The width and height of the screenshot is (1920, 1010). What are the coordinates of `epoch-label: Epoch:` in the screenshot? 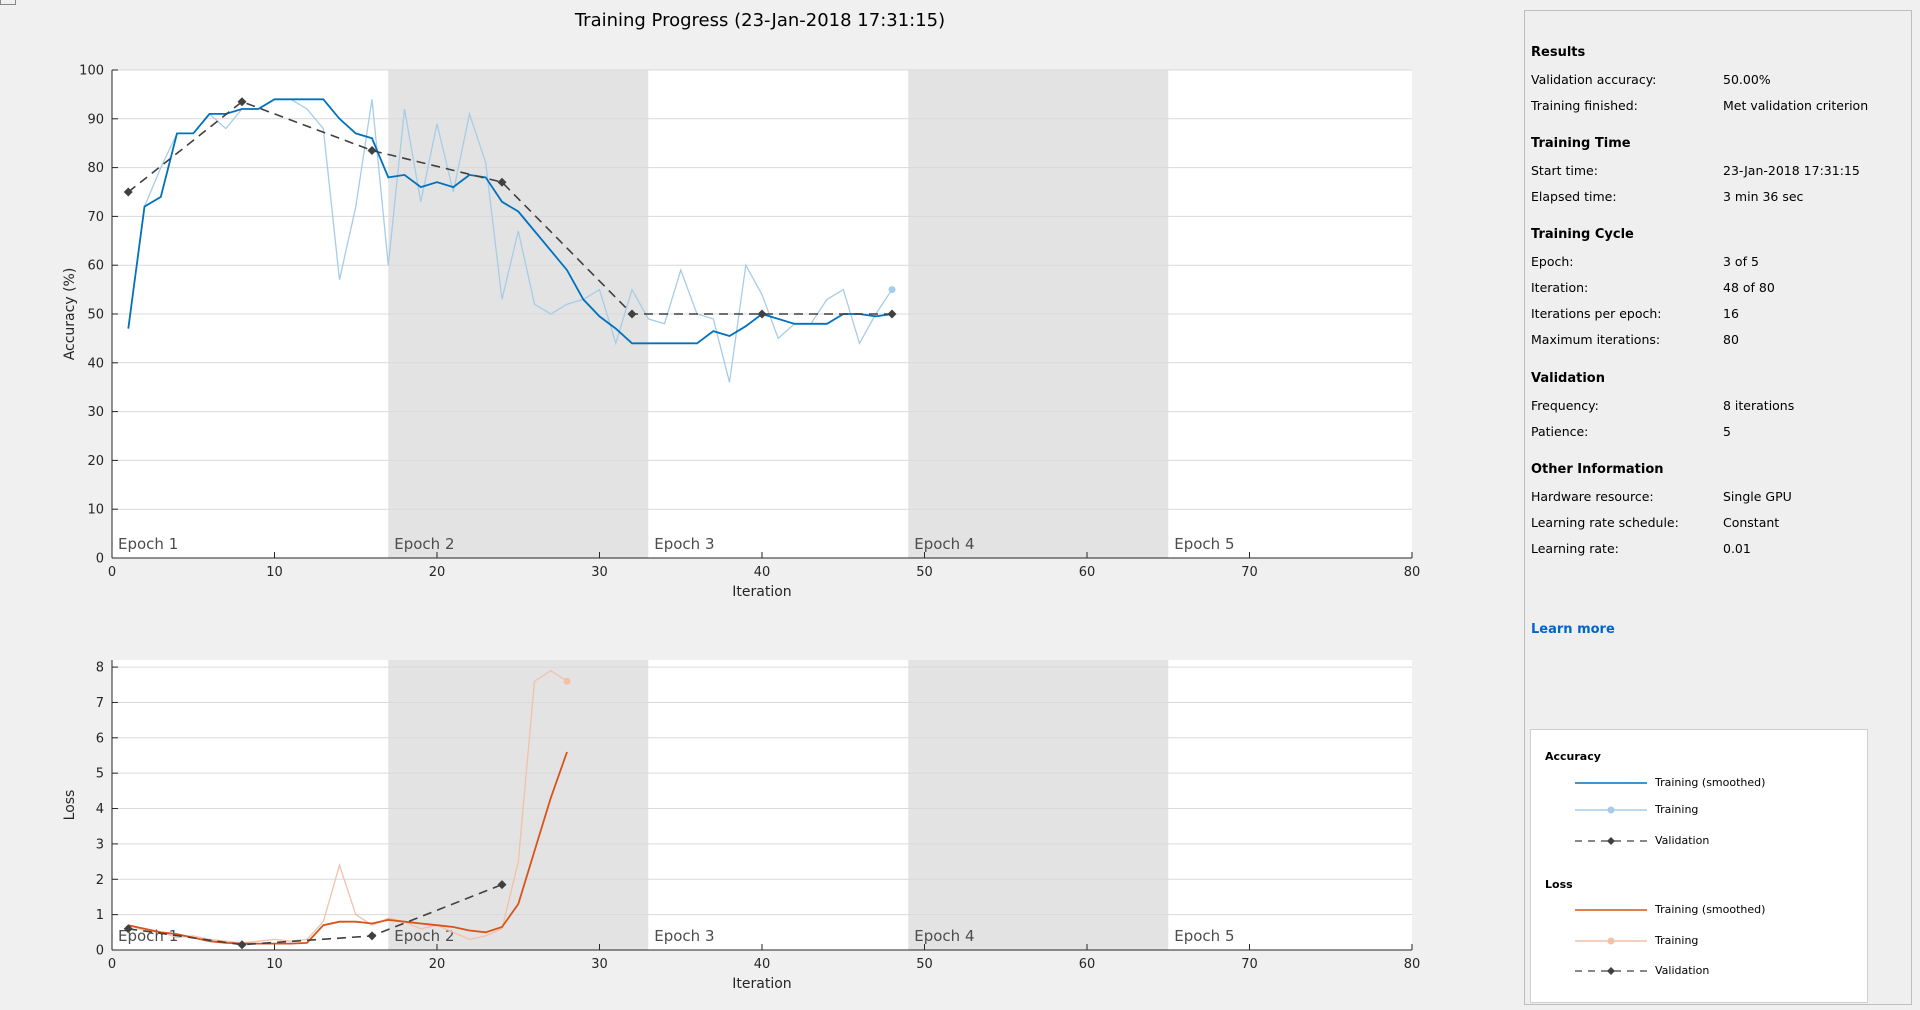 It's located at (1552, 261).